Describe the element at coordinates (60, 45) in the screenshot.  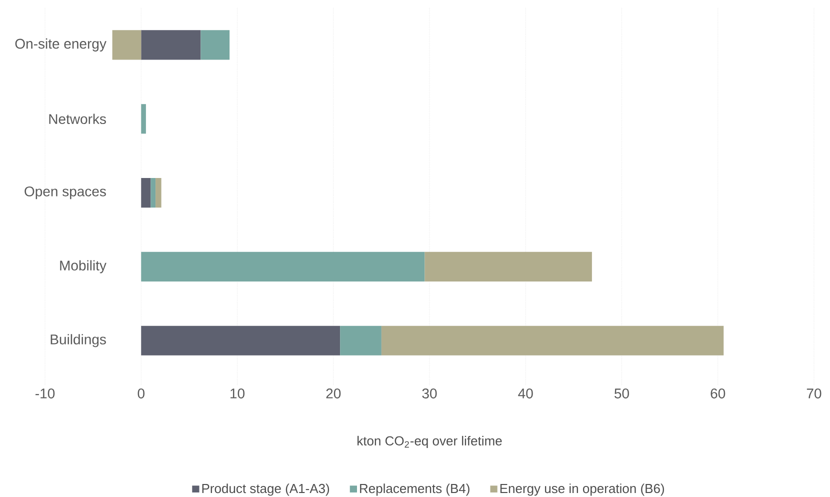
I see `y-tick-label: On-site energy` at that location.